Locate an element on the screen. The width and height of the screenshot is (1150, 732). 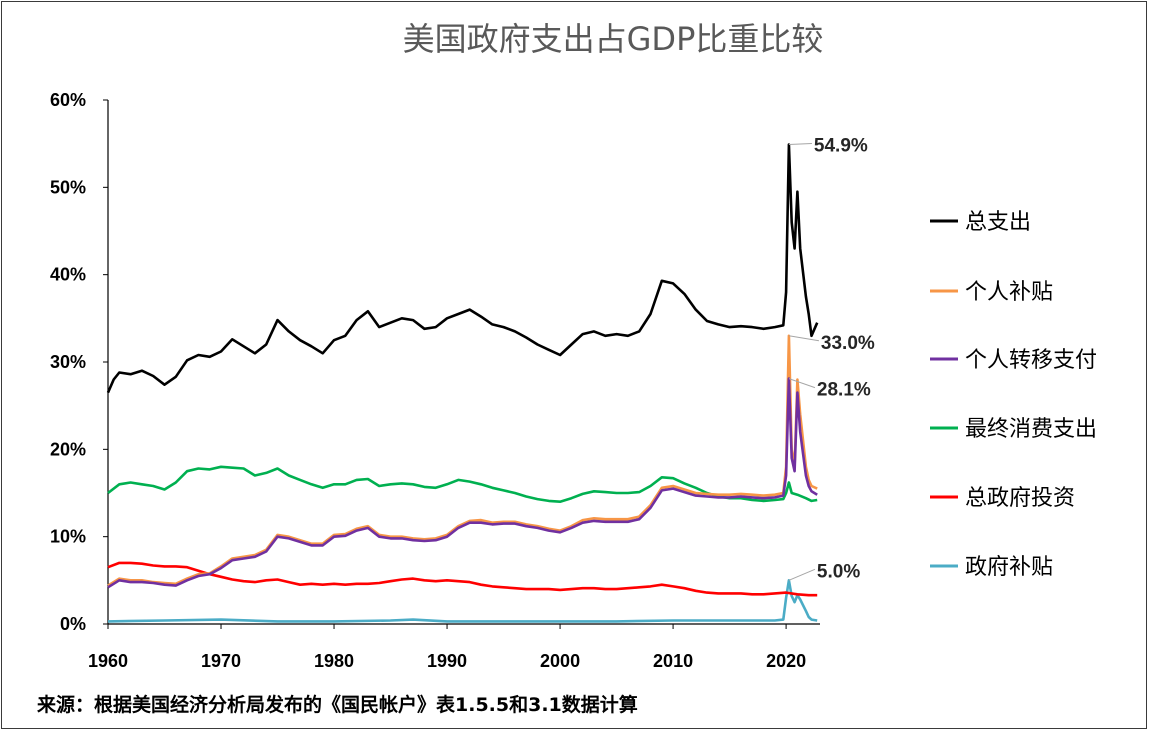
legend-label: 总政府投资 is located at coordinates (1020, 498).